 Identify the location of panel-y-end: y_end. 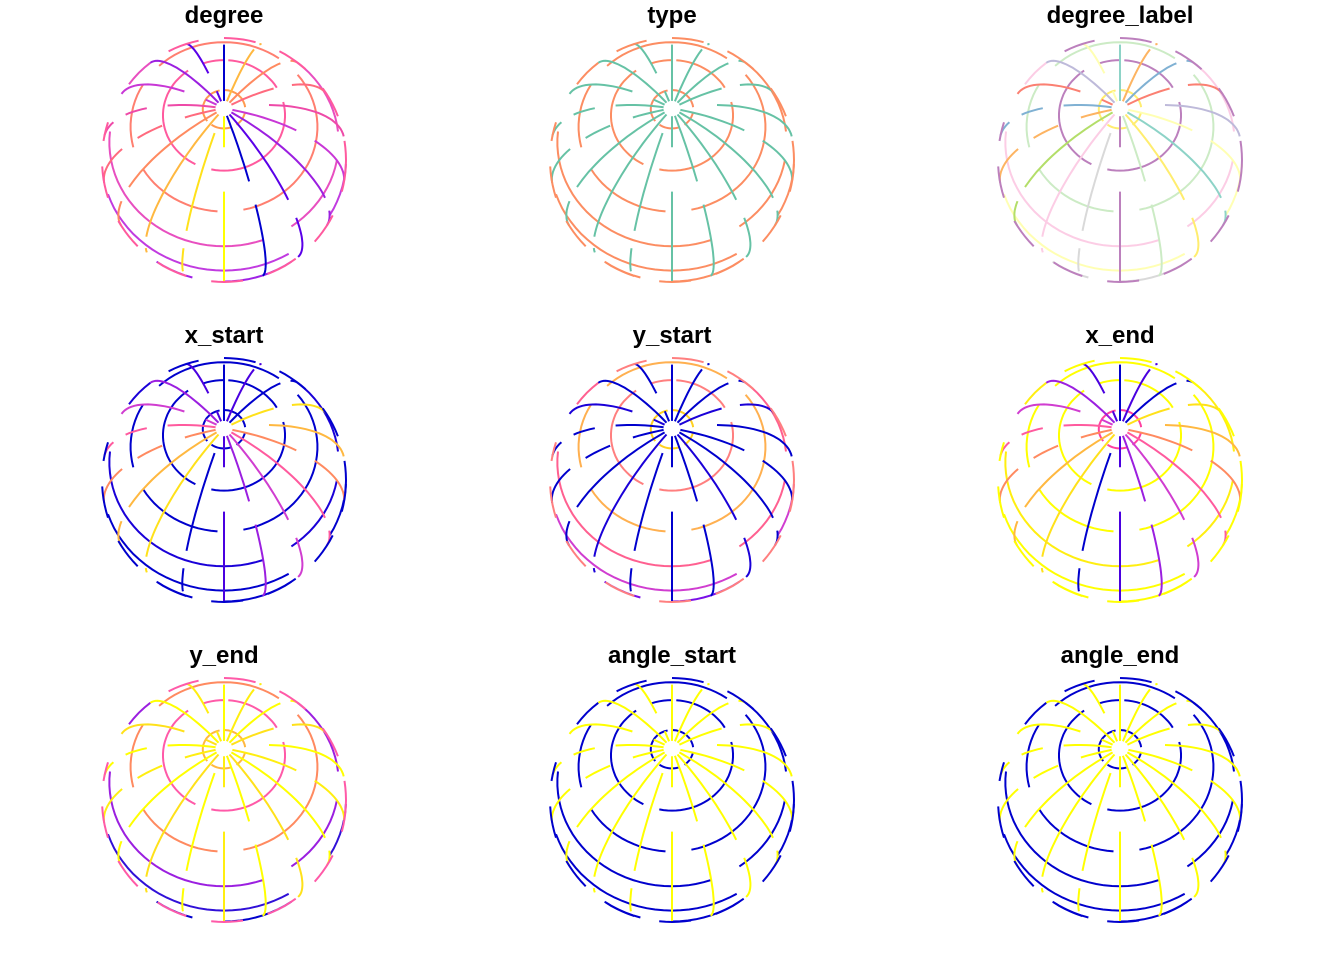
(224, 800).